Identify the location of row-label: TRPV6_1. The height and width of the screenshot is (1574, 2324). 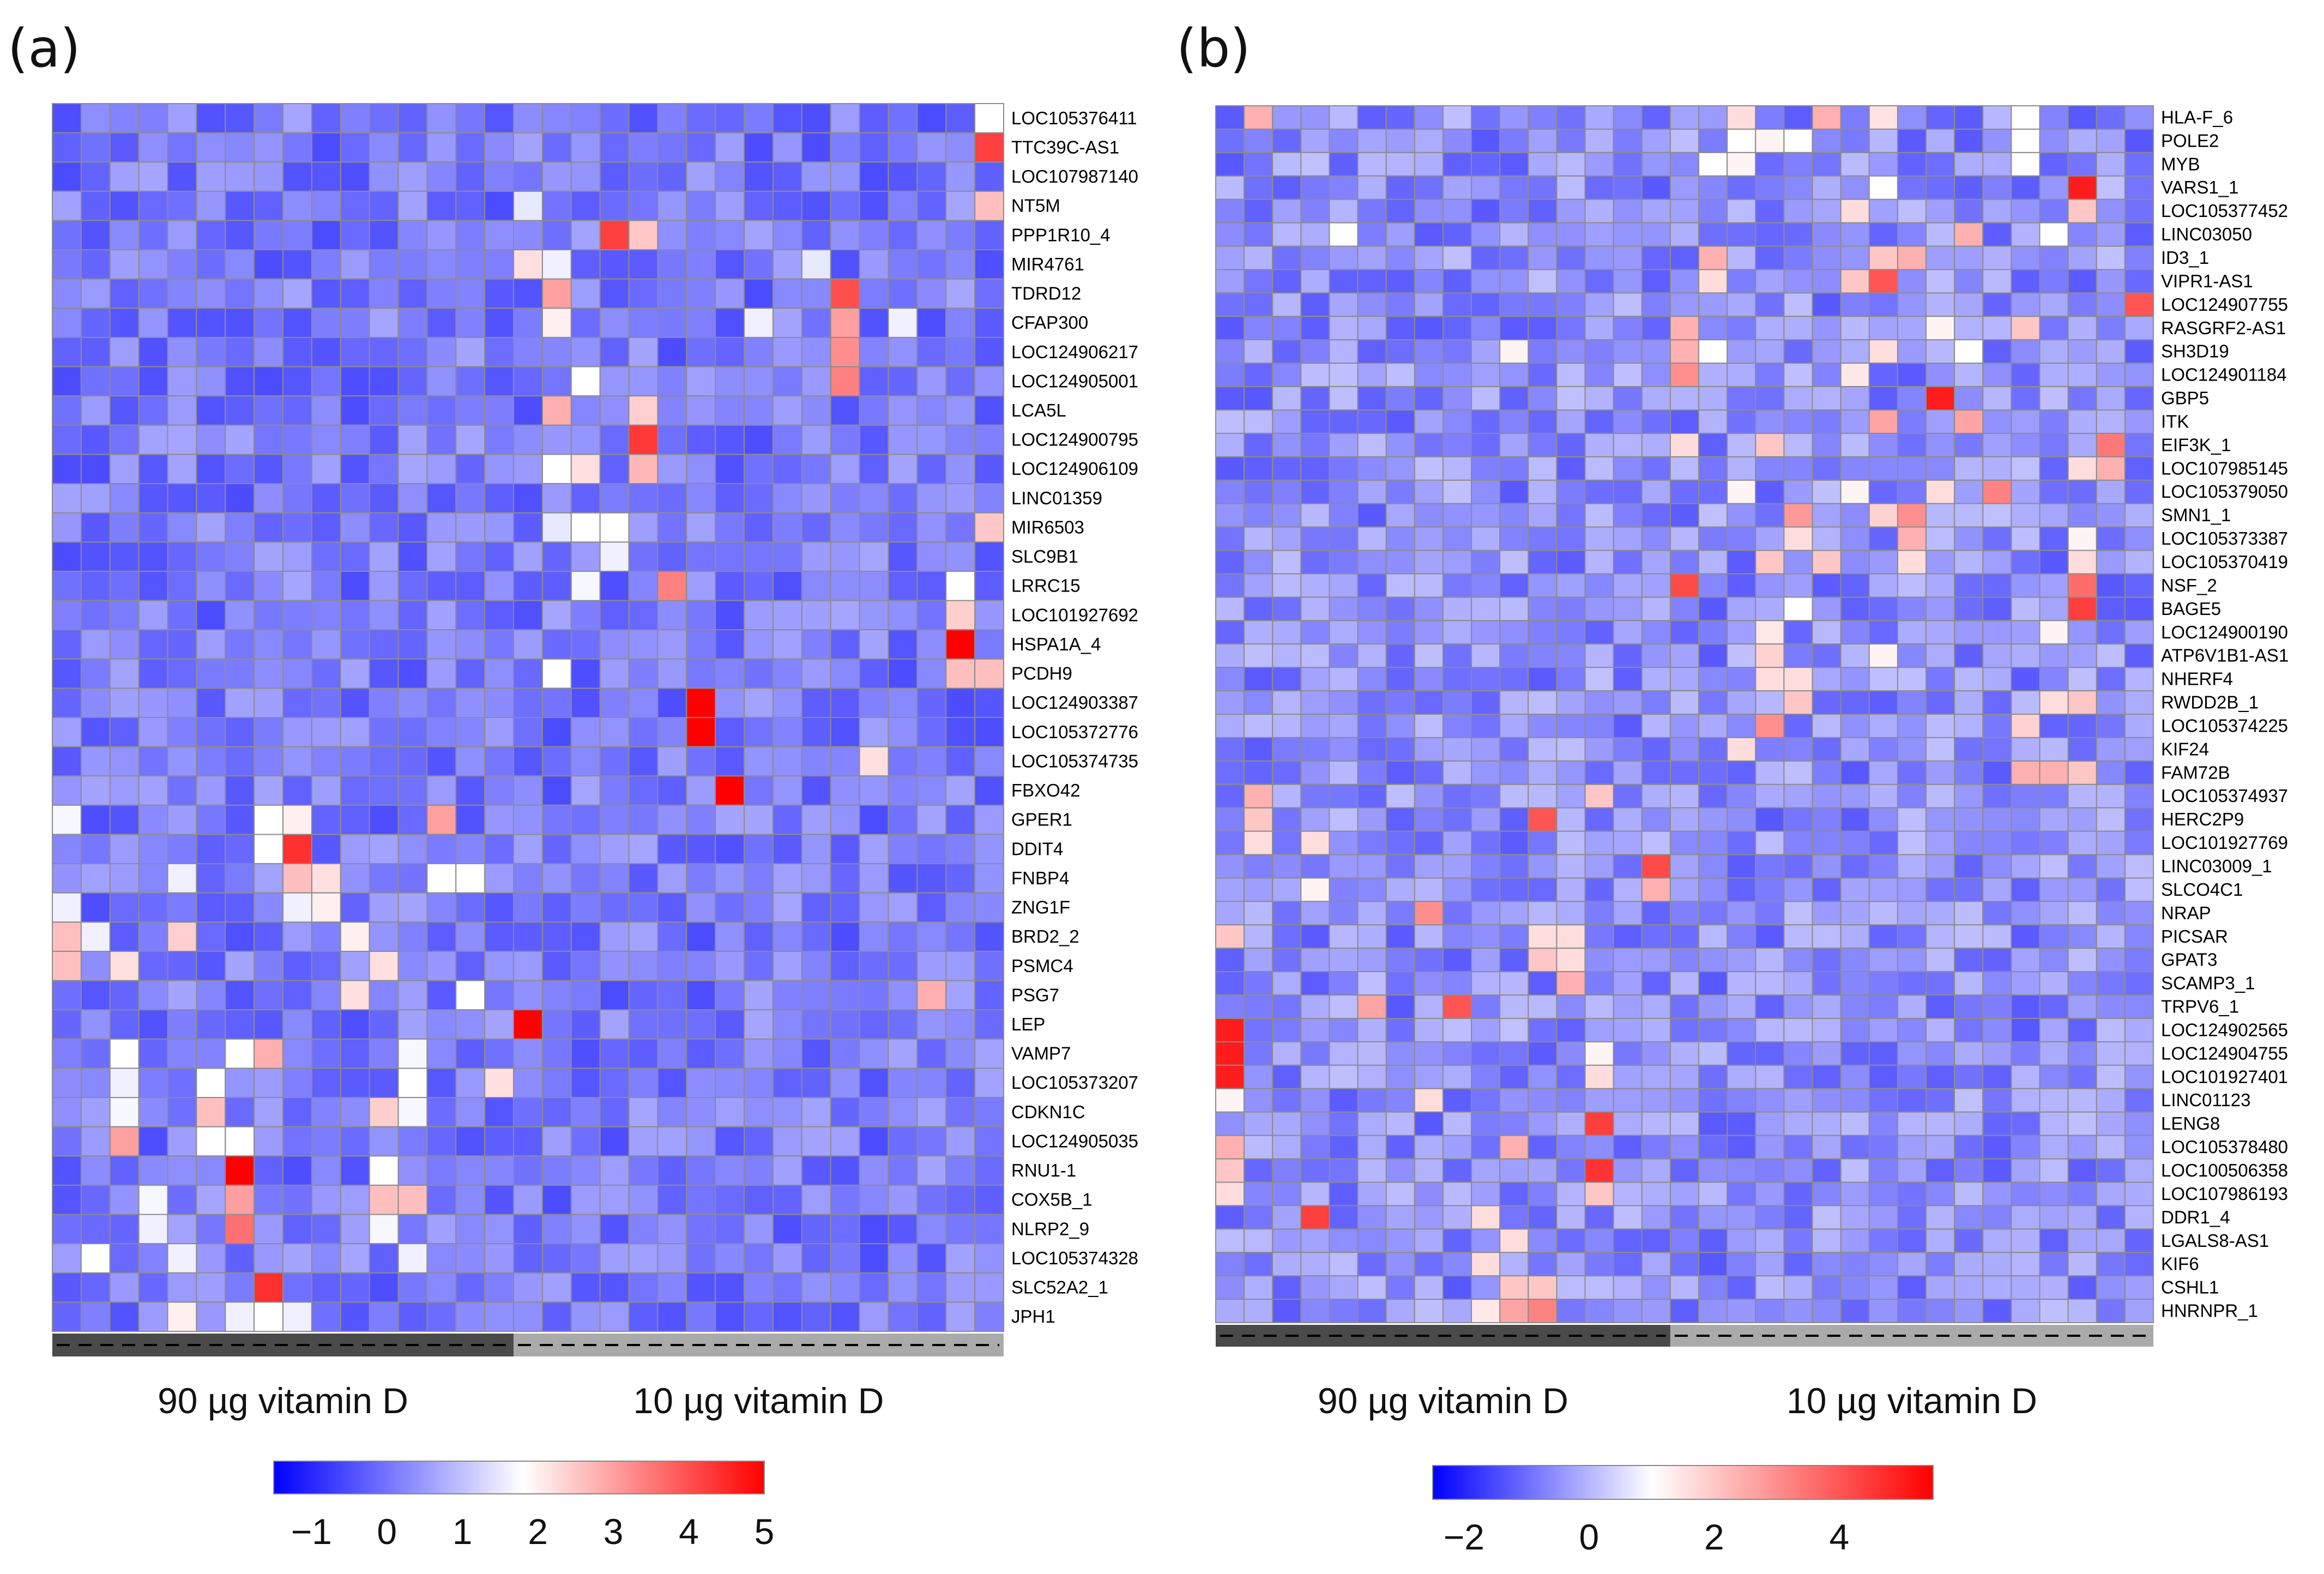
(2200, 1007).